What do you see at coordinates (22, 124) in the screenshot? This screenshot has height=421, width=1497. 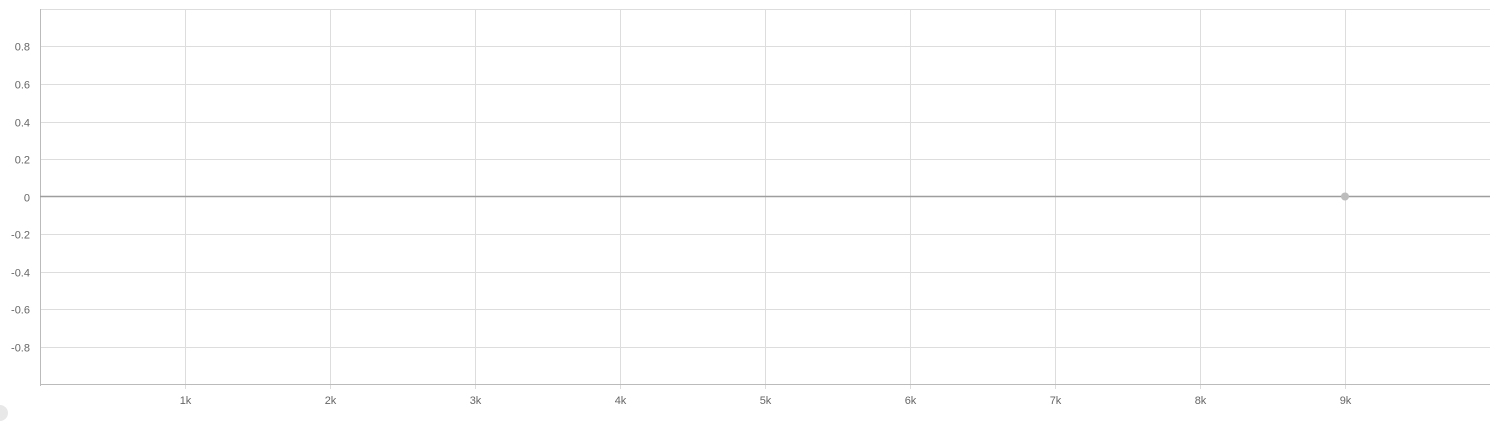 I see `y-tick-label: 0.4` at bounding box center [22, 124].